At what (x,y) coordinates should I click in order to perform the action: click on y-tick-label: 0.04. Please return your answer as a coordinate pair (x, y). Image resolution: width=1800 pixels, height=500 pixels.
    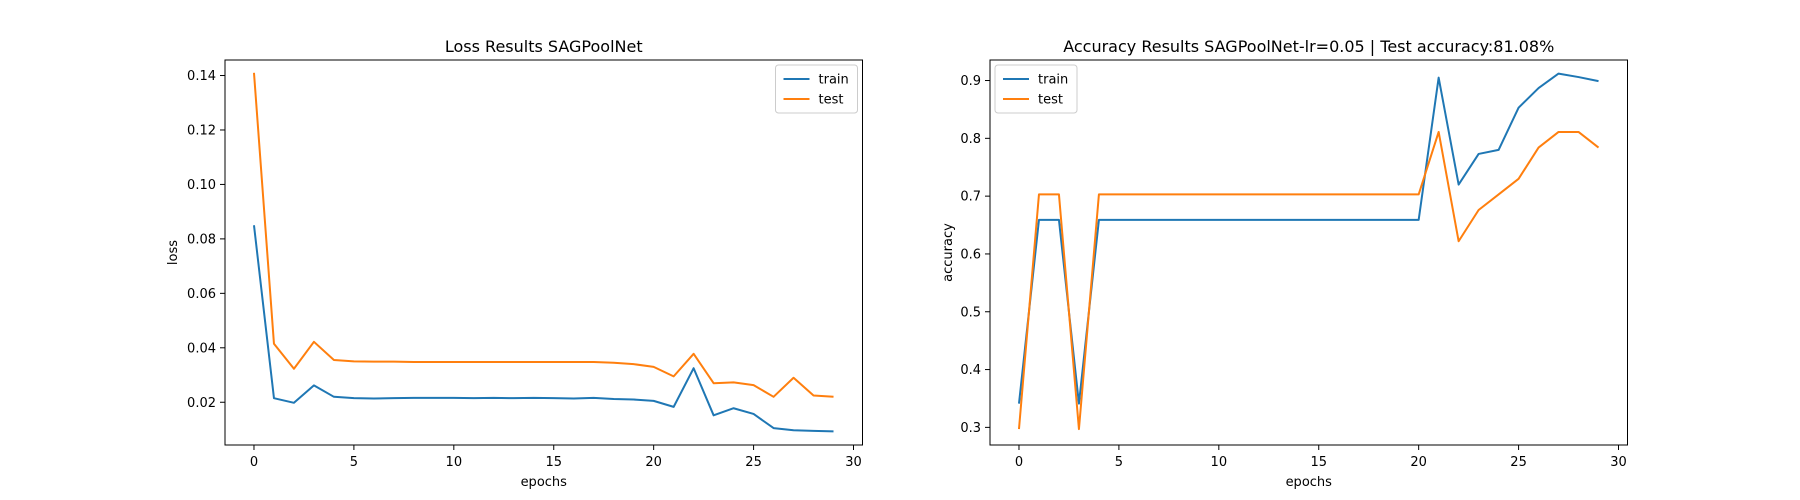
    Looking at the image, I should click on (201, 348).